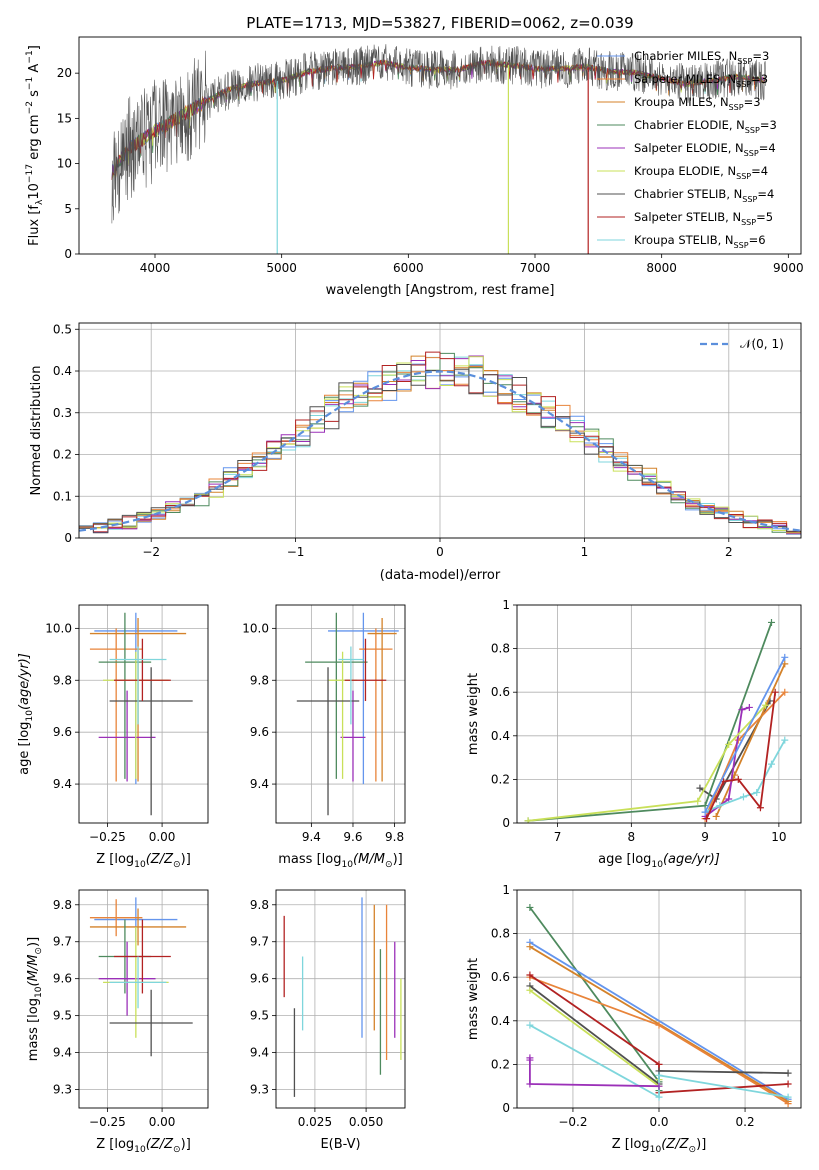 This screenshot has width=819, height=1170. I want to click on x-tick-label: 0.025, so click(315, 1122).